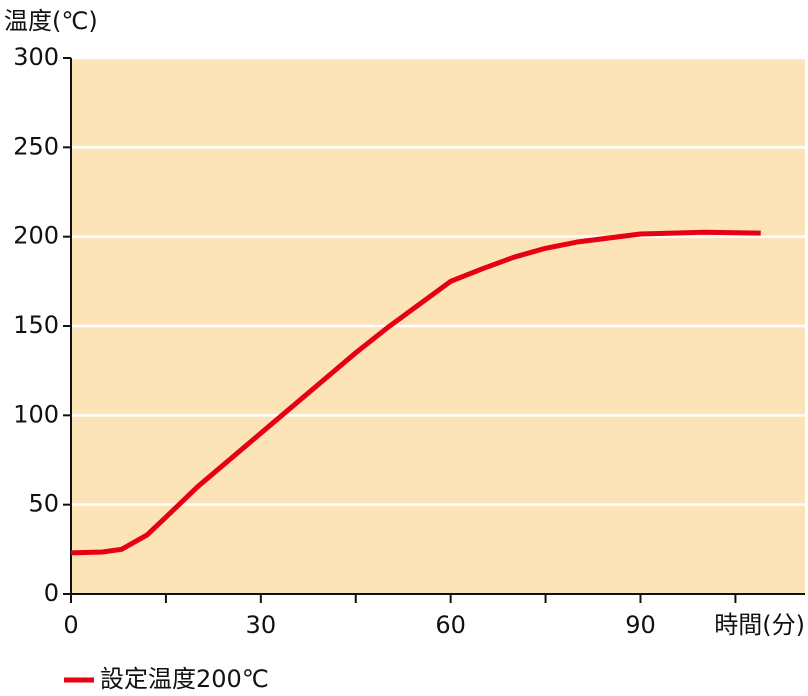  What do you see at coordinates (70, 625) in the screenshot?
I see `x-tick-label: 0` at bounding box center [70, 625].